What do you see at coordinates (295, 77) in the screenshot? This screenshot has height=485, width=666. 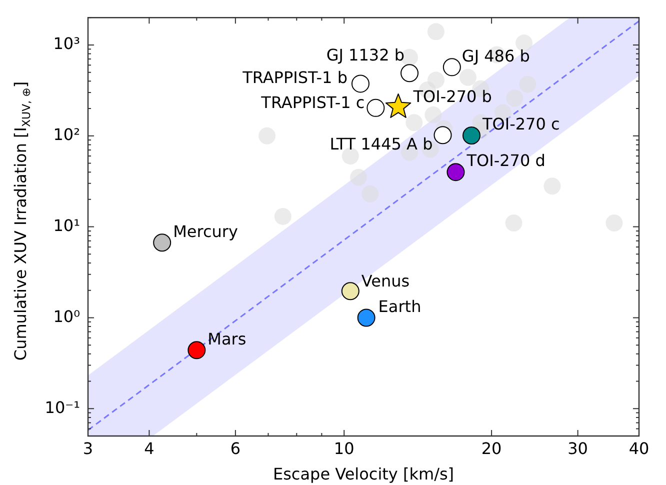 I see `series-label: TRAPPIST-1 b` at bounding box center [295, 77].